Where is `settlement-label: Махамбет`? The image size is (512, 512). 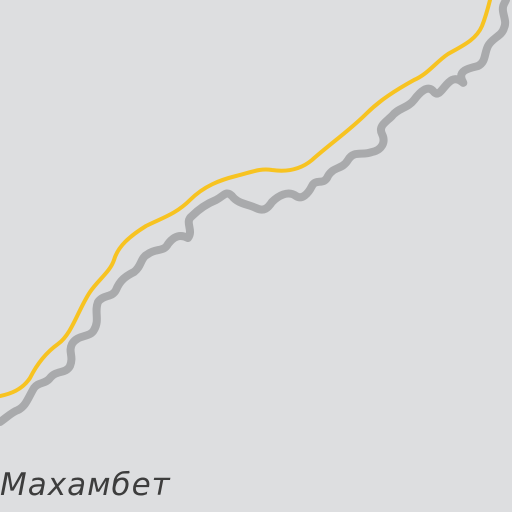
settlement-label: Махамбет is located at coordinates (85, 485).